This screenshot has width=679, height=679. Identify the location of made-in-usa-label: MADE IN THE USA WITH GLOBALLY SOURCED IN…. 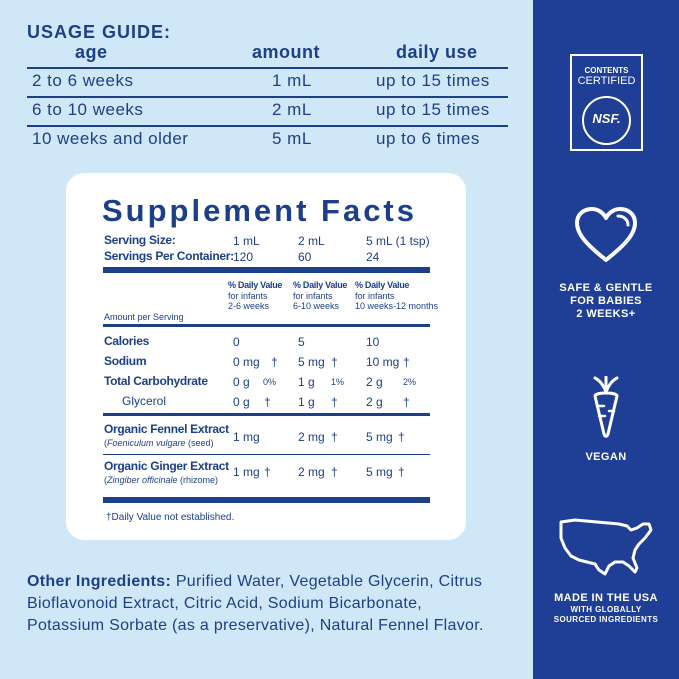
(606, 608).